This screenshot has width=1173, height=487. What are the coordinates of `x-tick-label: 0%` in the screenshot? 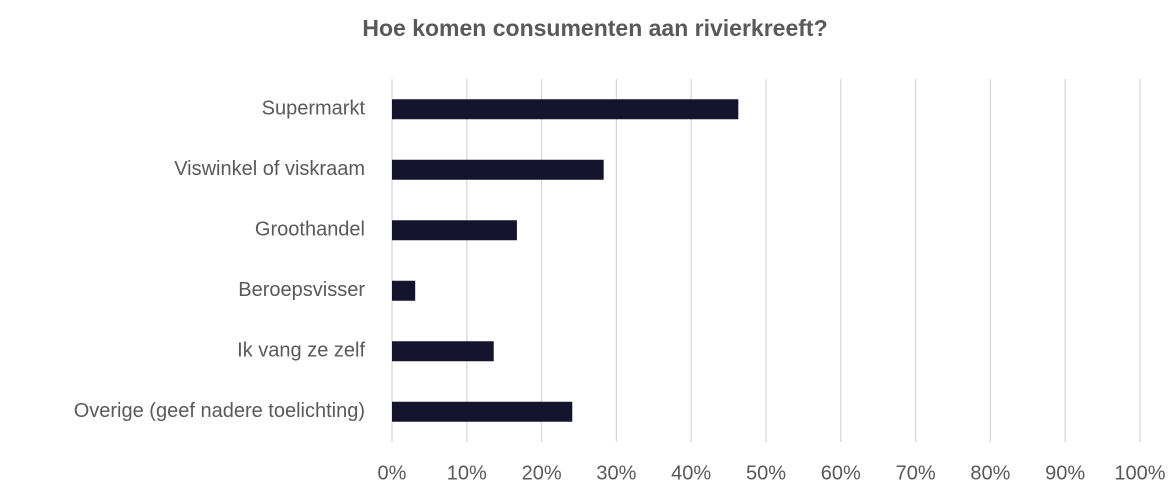 It's located at (392, 473).